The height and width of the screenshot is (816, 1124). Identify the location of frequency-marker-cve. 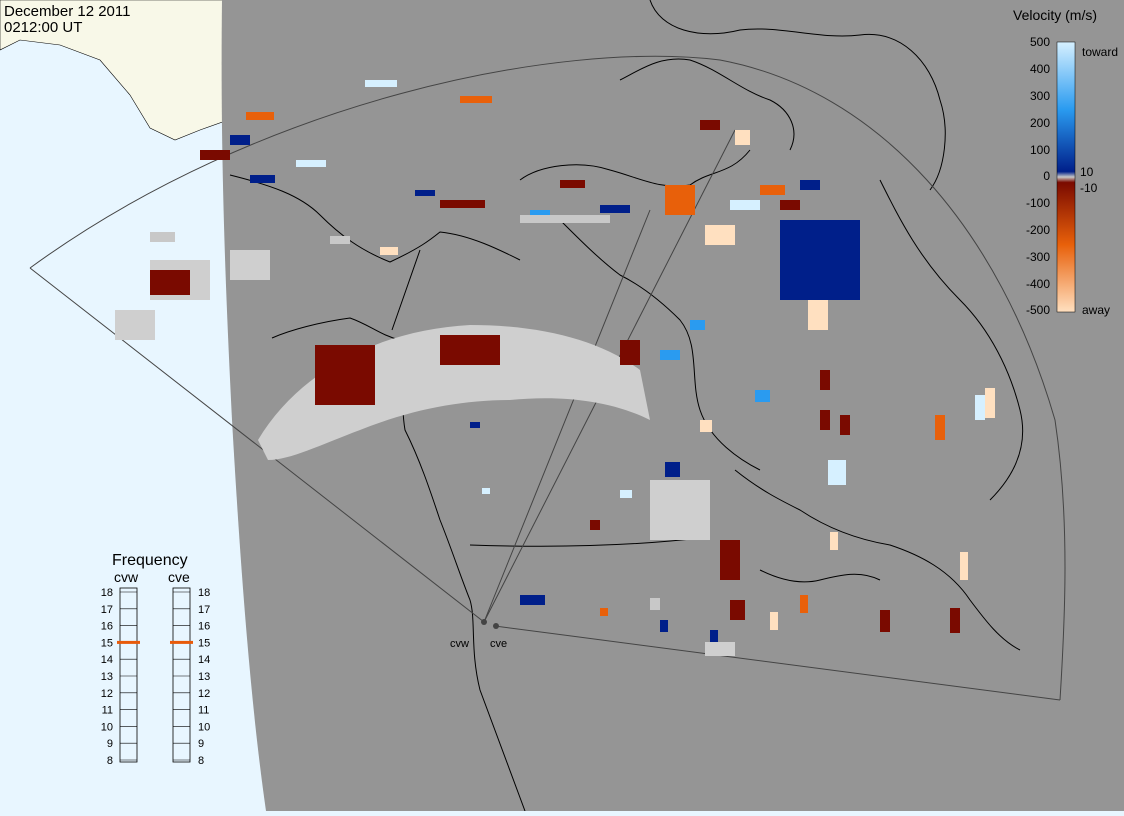
(181, 642).